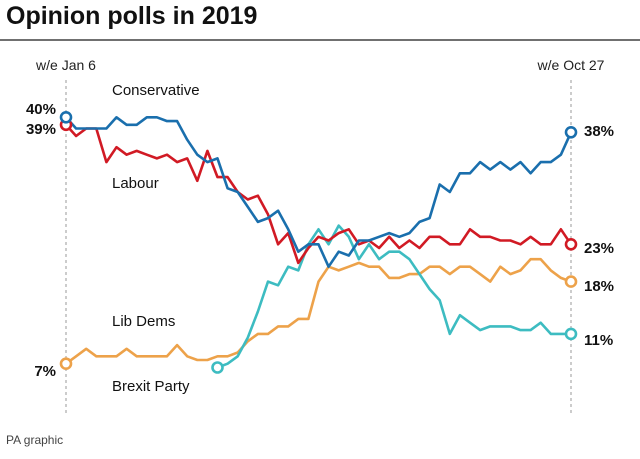 The height and width of the screenshot is (459, 640). I want to click on labour-end-value: 23%, so click(599, 248).